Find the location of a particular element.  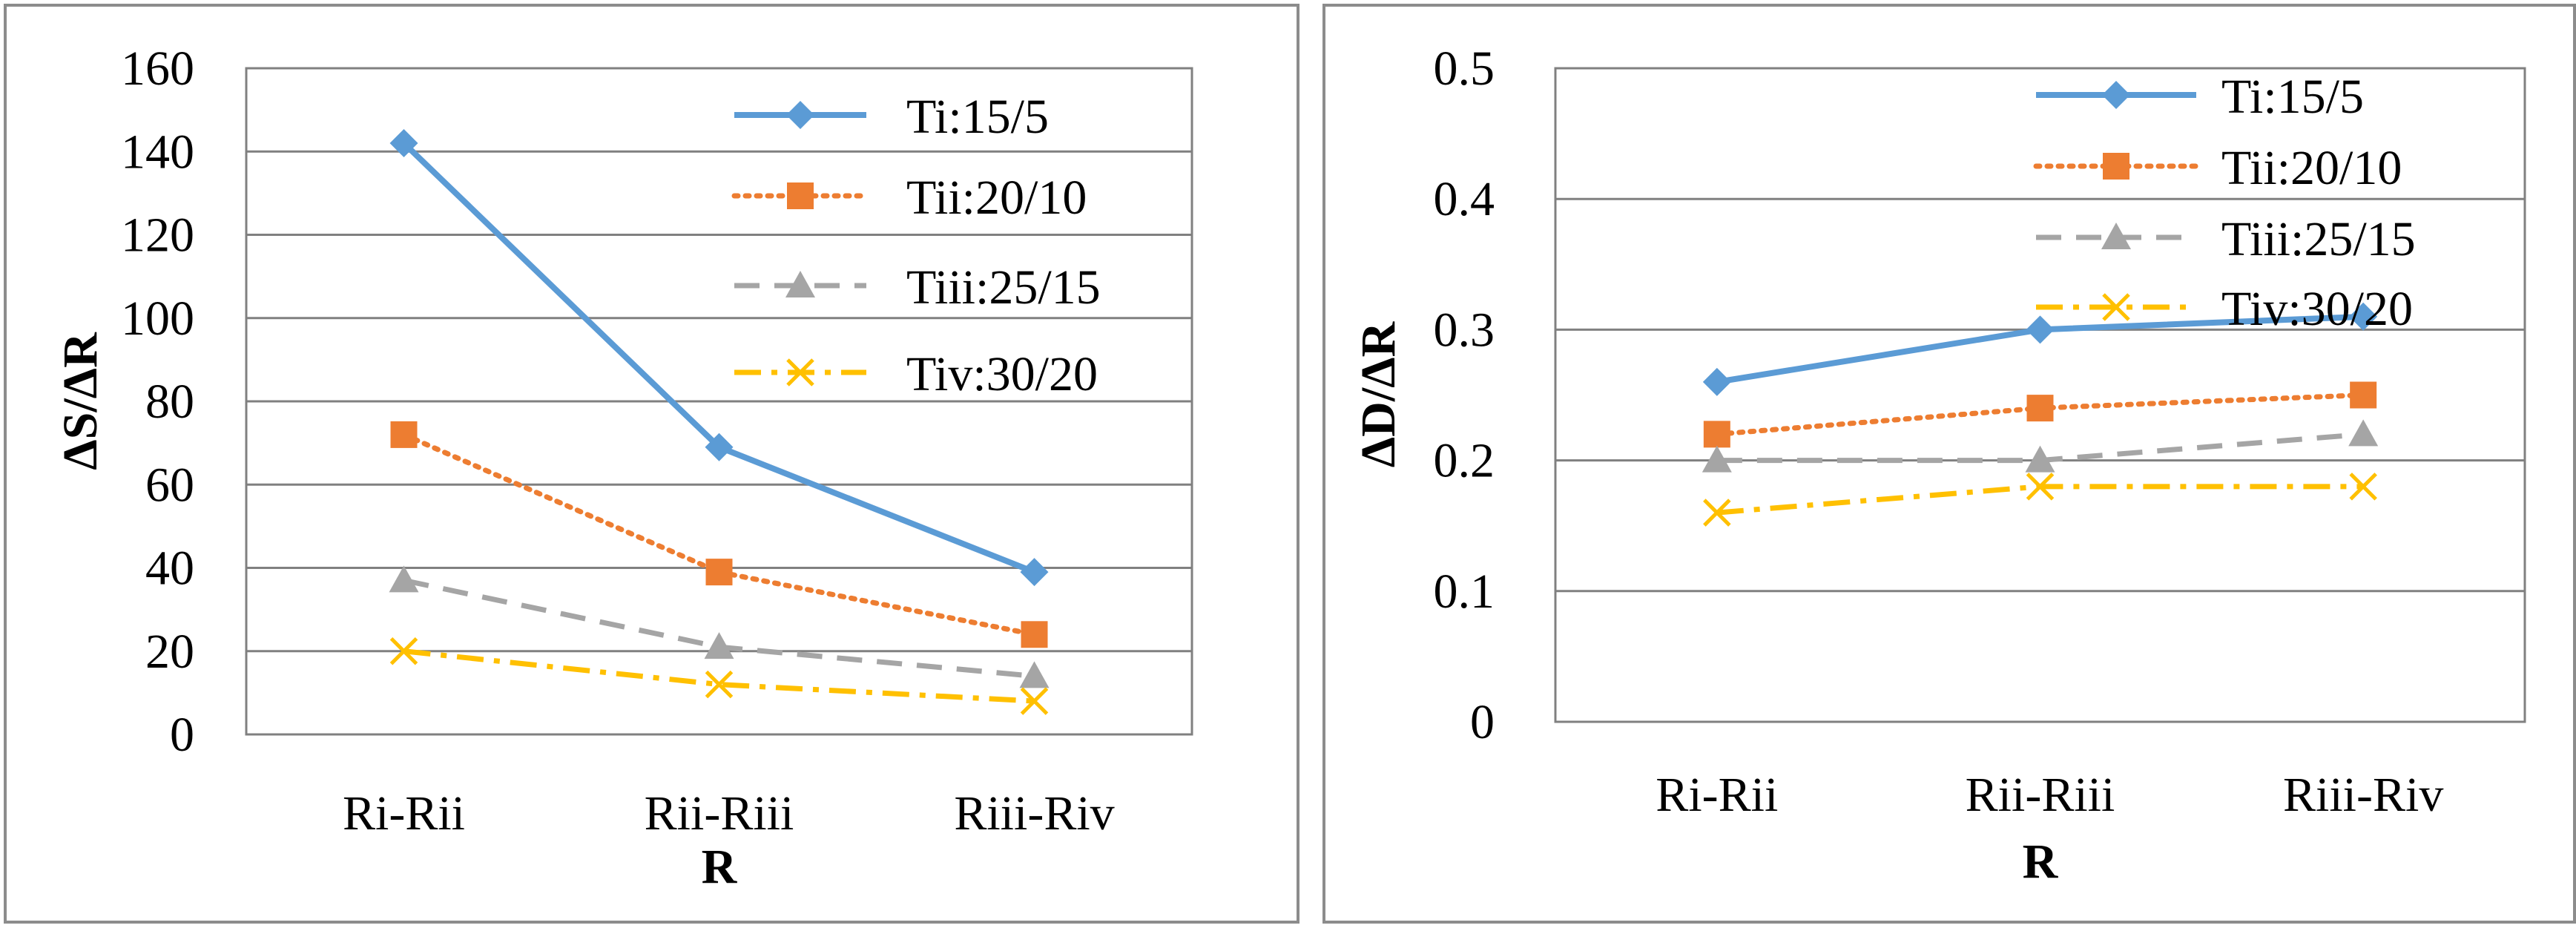

y-axis-title: ΔD/ΔR is located at coordinates (1378, 394).